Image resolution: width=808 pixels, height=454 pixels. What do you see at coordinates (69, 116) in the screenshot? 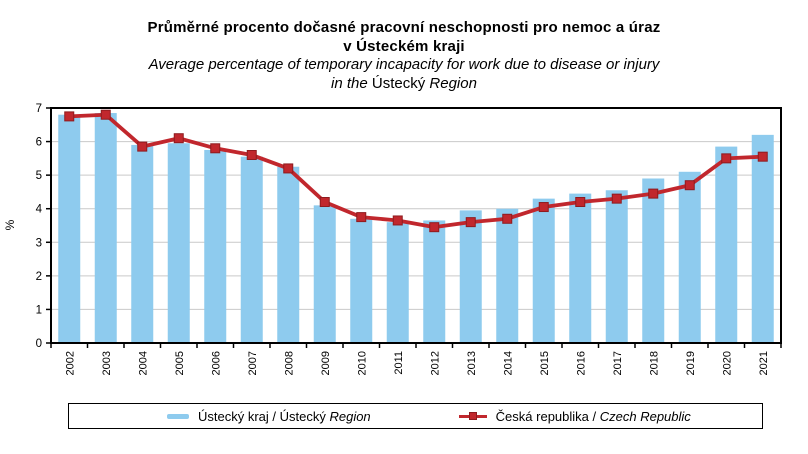
I see `marker-2002` at bounding box center [69, 116].